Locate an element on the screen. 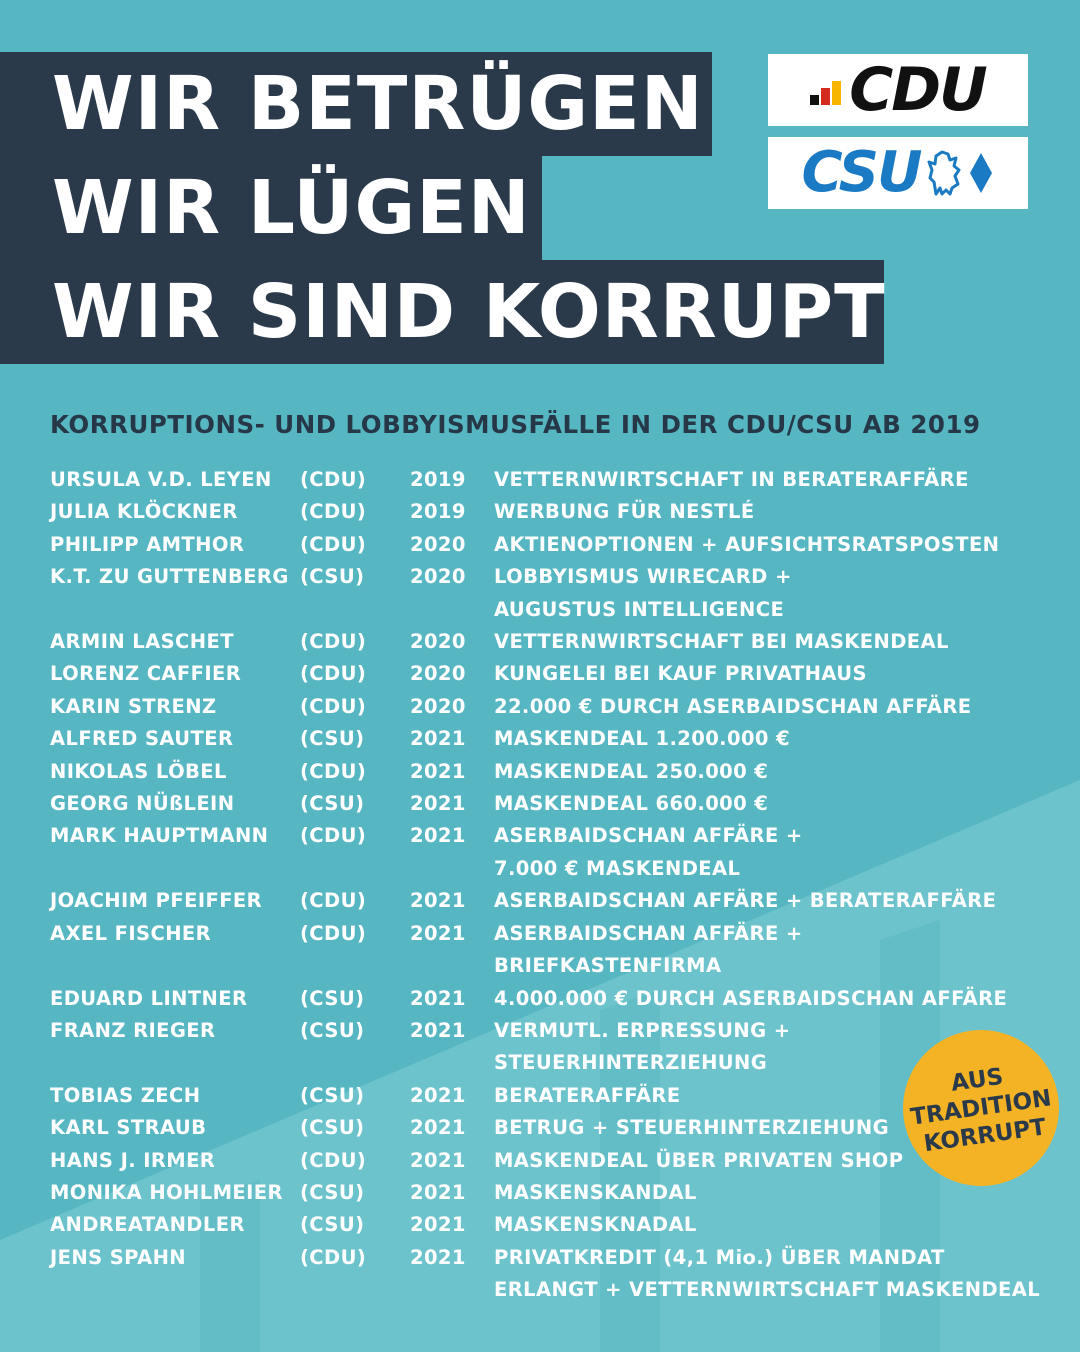 The height and width of the screenshot is (1352, 1080). case-description: VERMUTL. ERPRESSUNG + is located at coordinates (642, 1030).